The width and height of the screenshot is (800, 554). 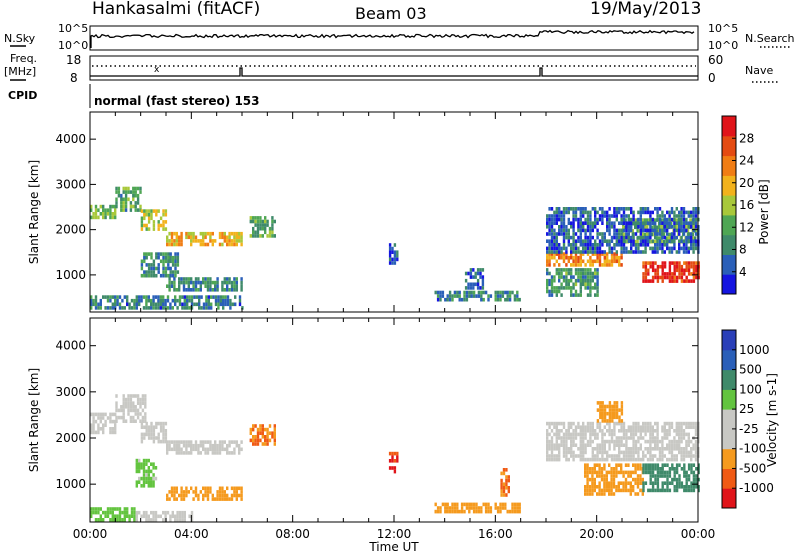 What do you see at coordinates (495, 534) in the screenshot?
I see `x-tick-label: 16:00` at bounding box center [495, 534].